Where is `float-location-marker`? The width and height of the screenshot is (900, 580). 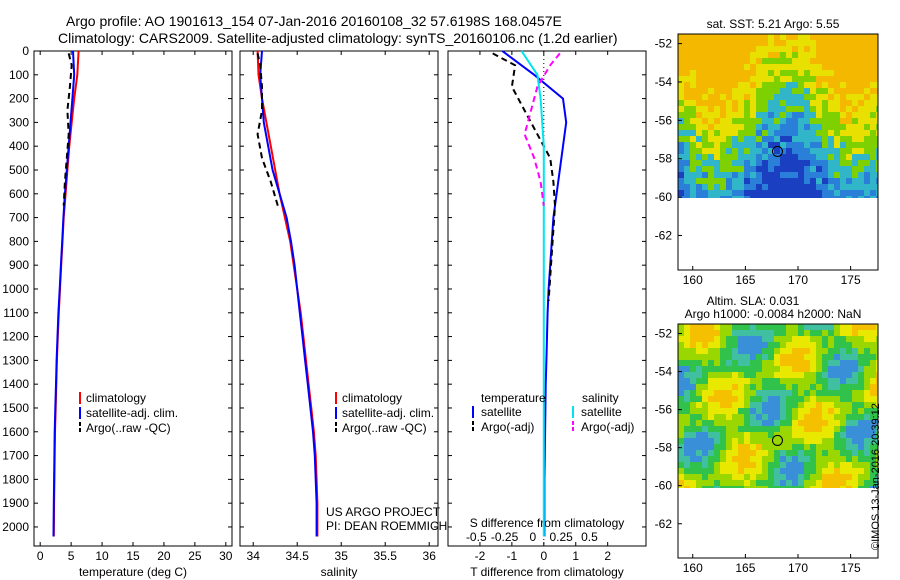
float-location-marker is located at coordinates (777, 440).